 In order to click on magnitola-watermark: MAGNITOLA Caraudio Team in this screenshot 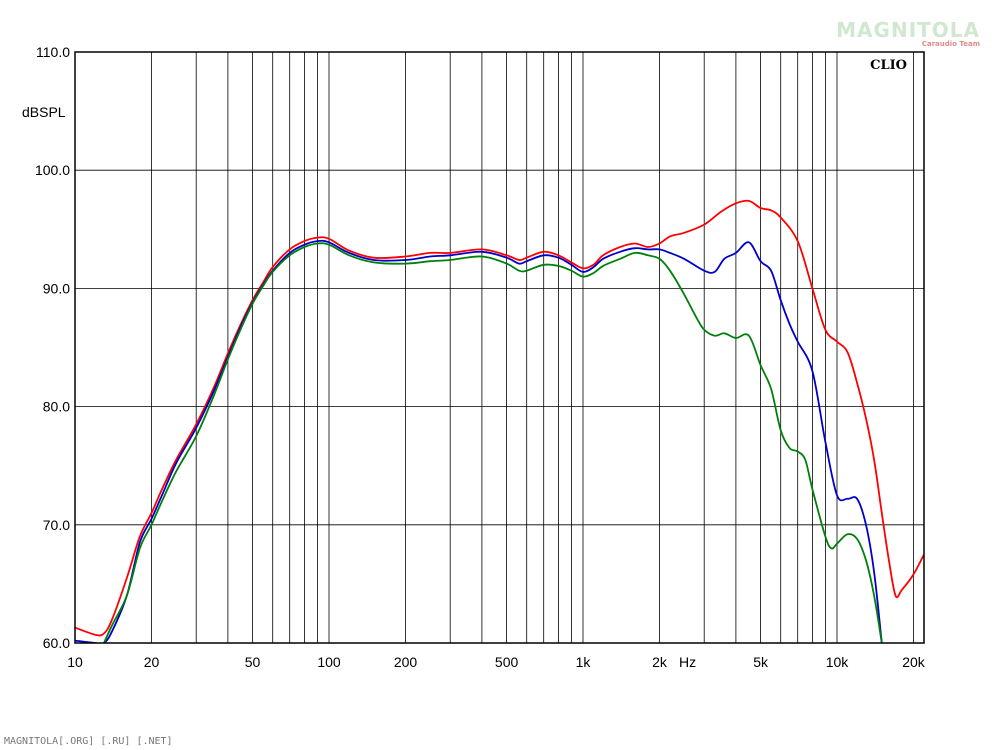, I will do `click(908, 33)`.